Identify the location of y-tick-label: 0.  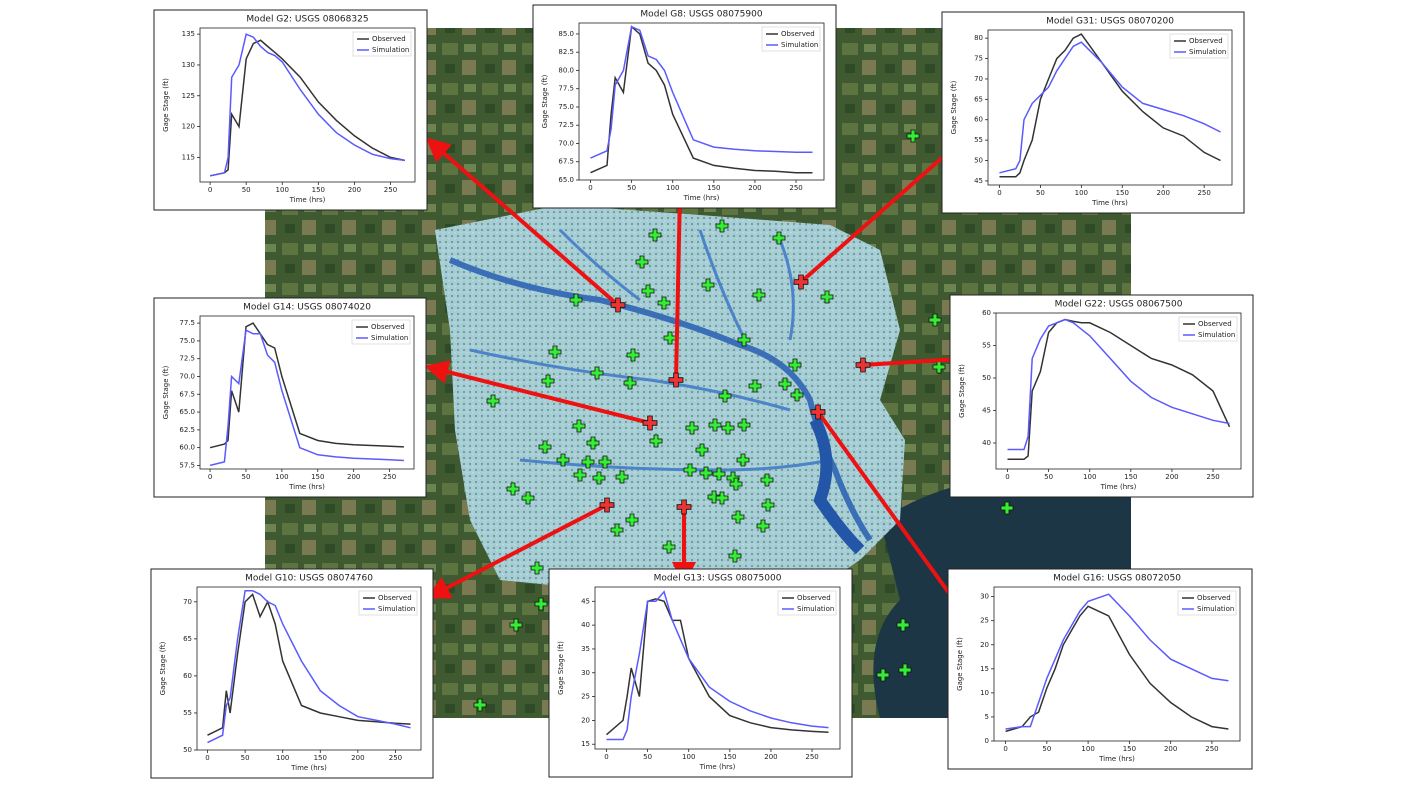
(987, 741).